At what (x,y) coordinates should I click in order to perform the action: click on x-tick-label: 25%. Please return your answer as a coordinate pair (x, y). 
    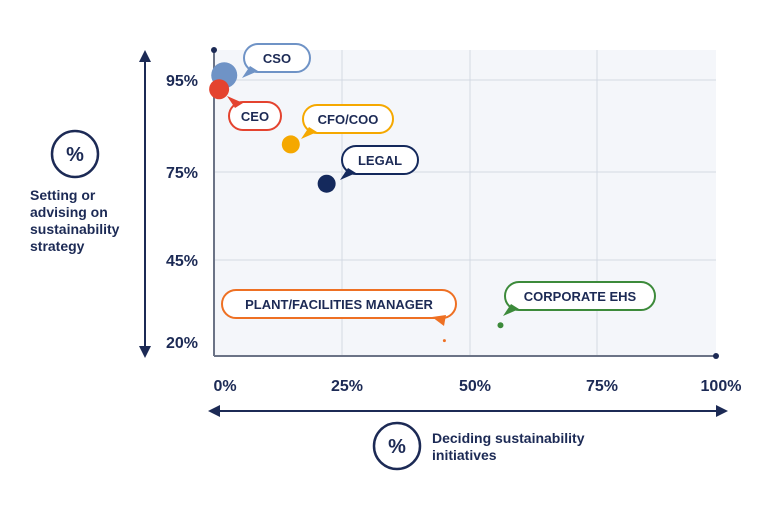
    Looking at the image, I should click on (347, 386).